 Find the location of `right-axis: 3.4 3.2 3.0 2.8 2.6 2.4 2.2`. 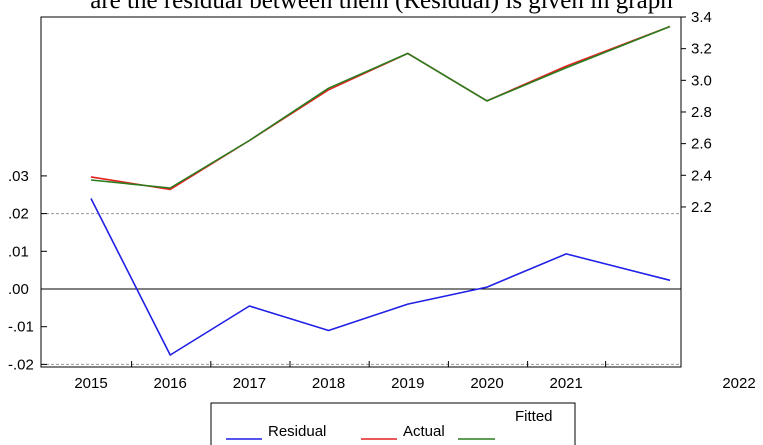

right-axis: 3.4 3.2 3.0 2.8 2.6 2.4 2.2 is located at coordinates (696, 112).